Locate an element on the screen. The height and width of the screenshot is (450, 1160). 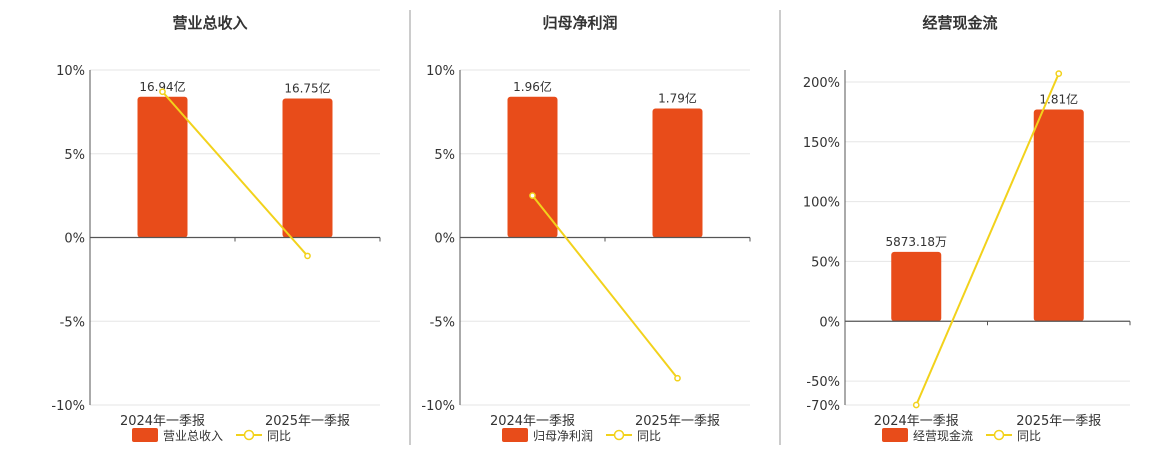
y-tick-label: 50% is located at coordinates (825, 262).